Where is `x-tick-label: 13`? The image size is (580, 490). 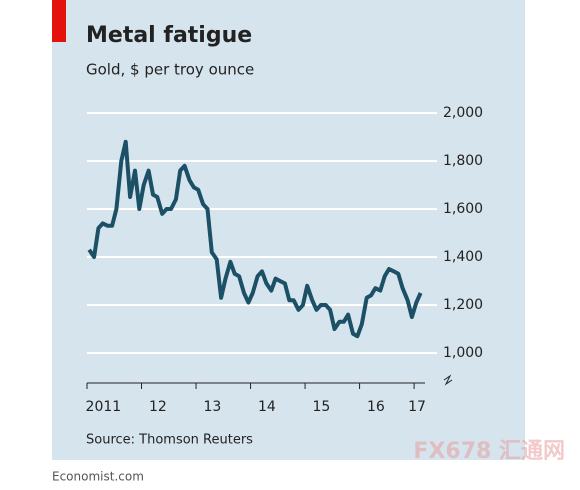
x-tick-label: 13 is located at coordinates (212, 407).